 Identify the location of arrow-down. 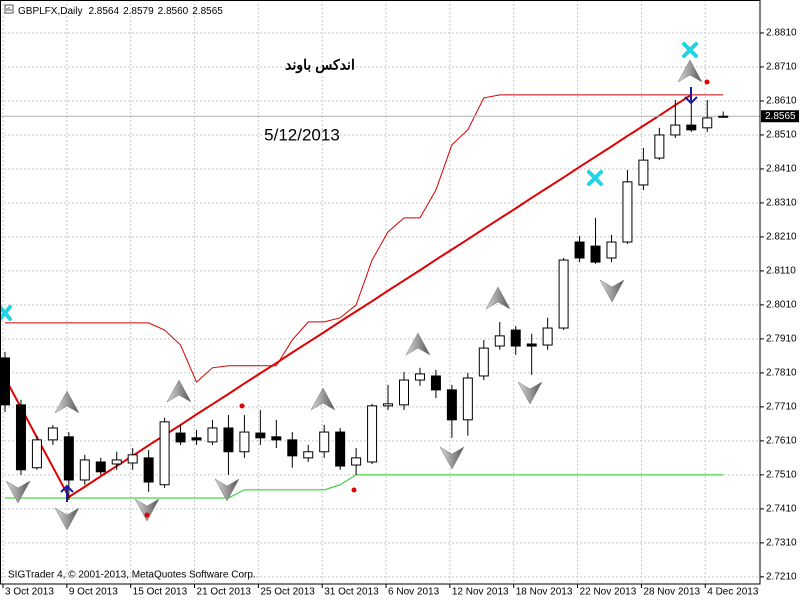
(691, 96).